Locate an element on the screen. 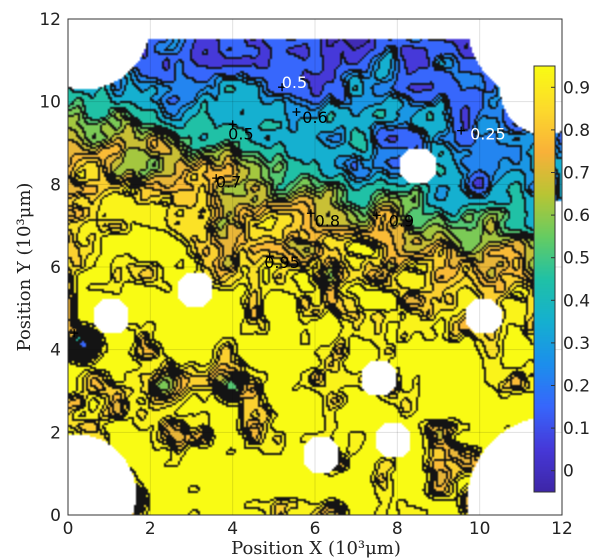  x-tick-label: 8 is located at coordinates (397, 529).